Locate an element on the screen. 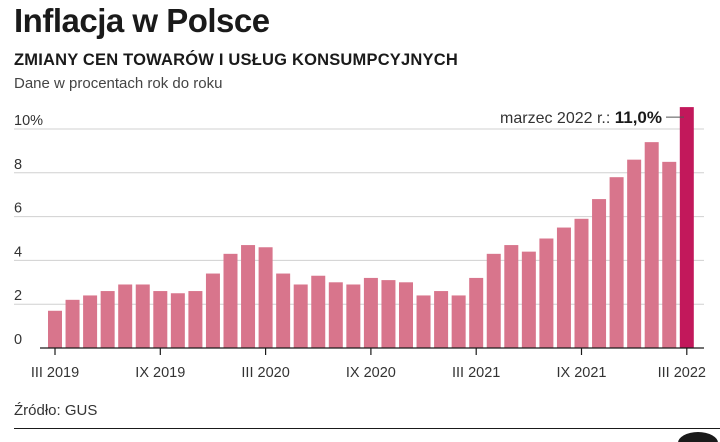 The width and height of the screenshot is (720, 442). source-note: Źródło: GUS is located at coordinates (56, 410).